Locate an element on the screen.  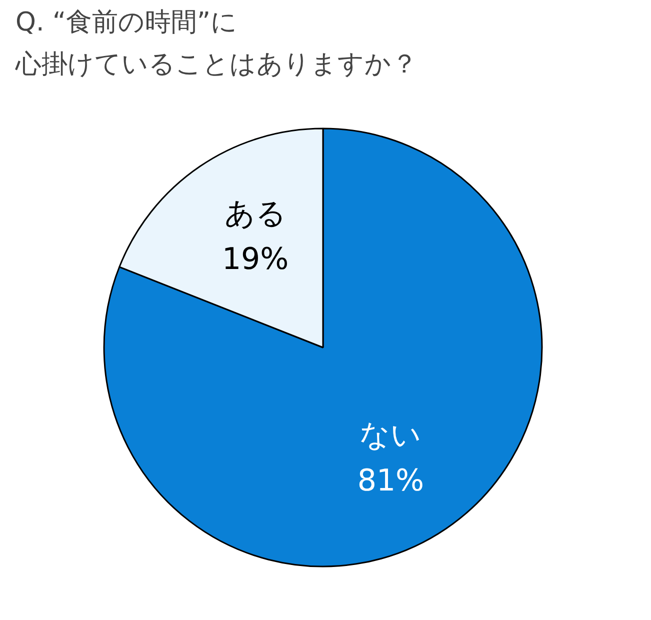
data-label: 19% is located at coordinates (255, 259).